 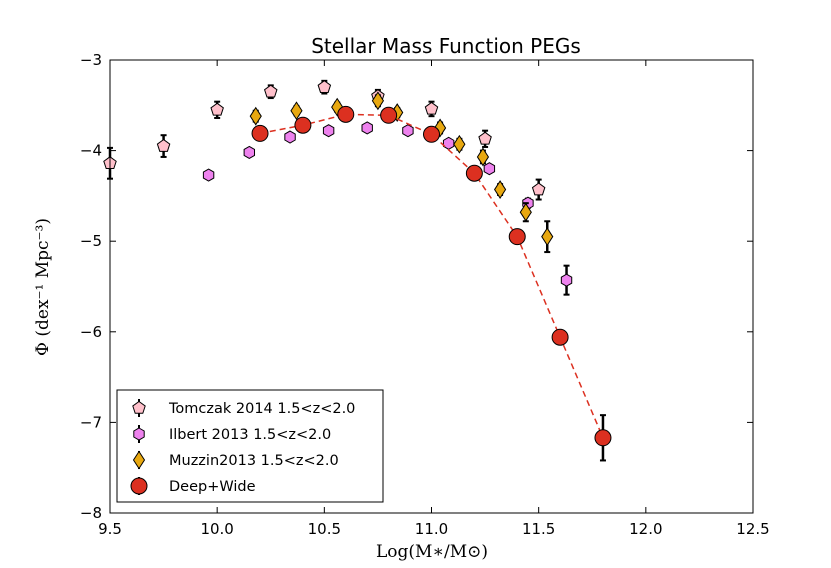 I want to click on series-diamond, so click(x=401, y=172).